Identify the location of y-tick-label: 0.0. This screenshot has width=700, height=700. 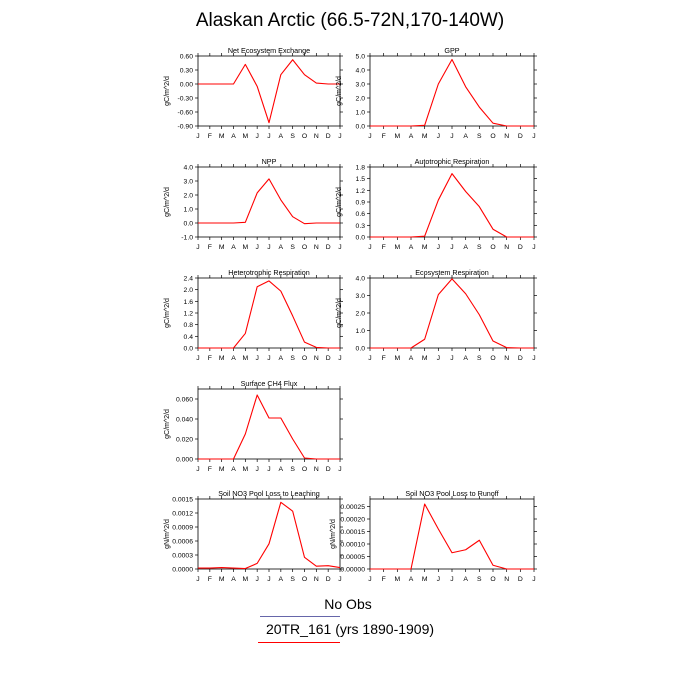
(361, 238).